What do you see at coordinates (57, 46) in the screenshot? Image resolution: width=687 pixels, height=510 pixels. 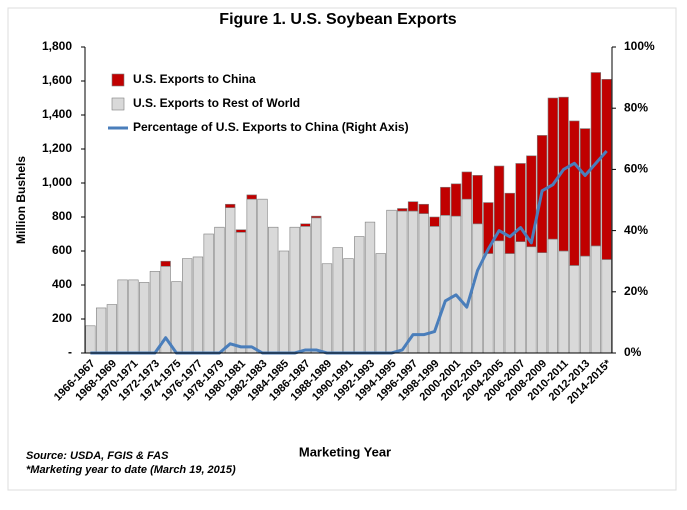 I see `y-tick-label: 1,800` at bounding box center [57, 46].